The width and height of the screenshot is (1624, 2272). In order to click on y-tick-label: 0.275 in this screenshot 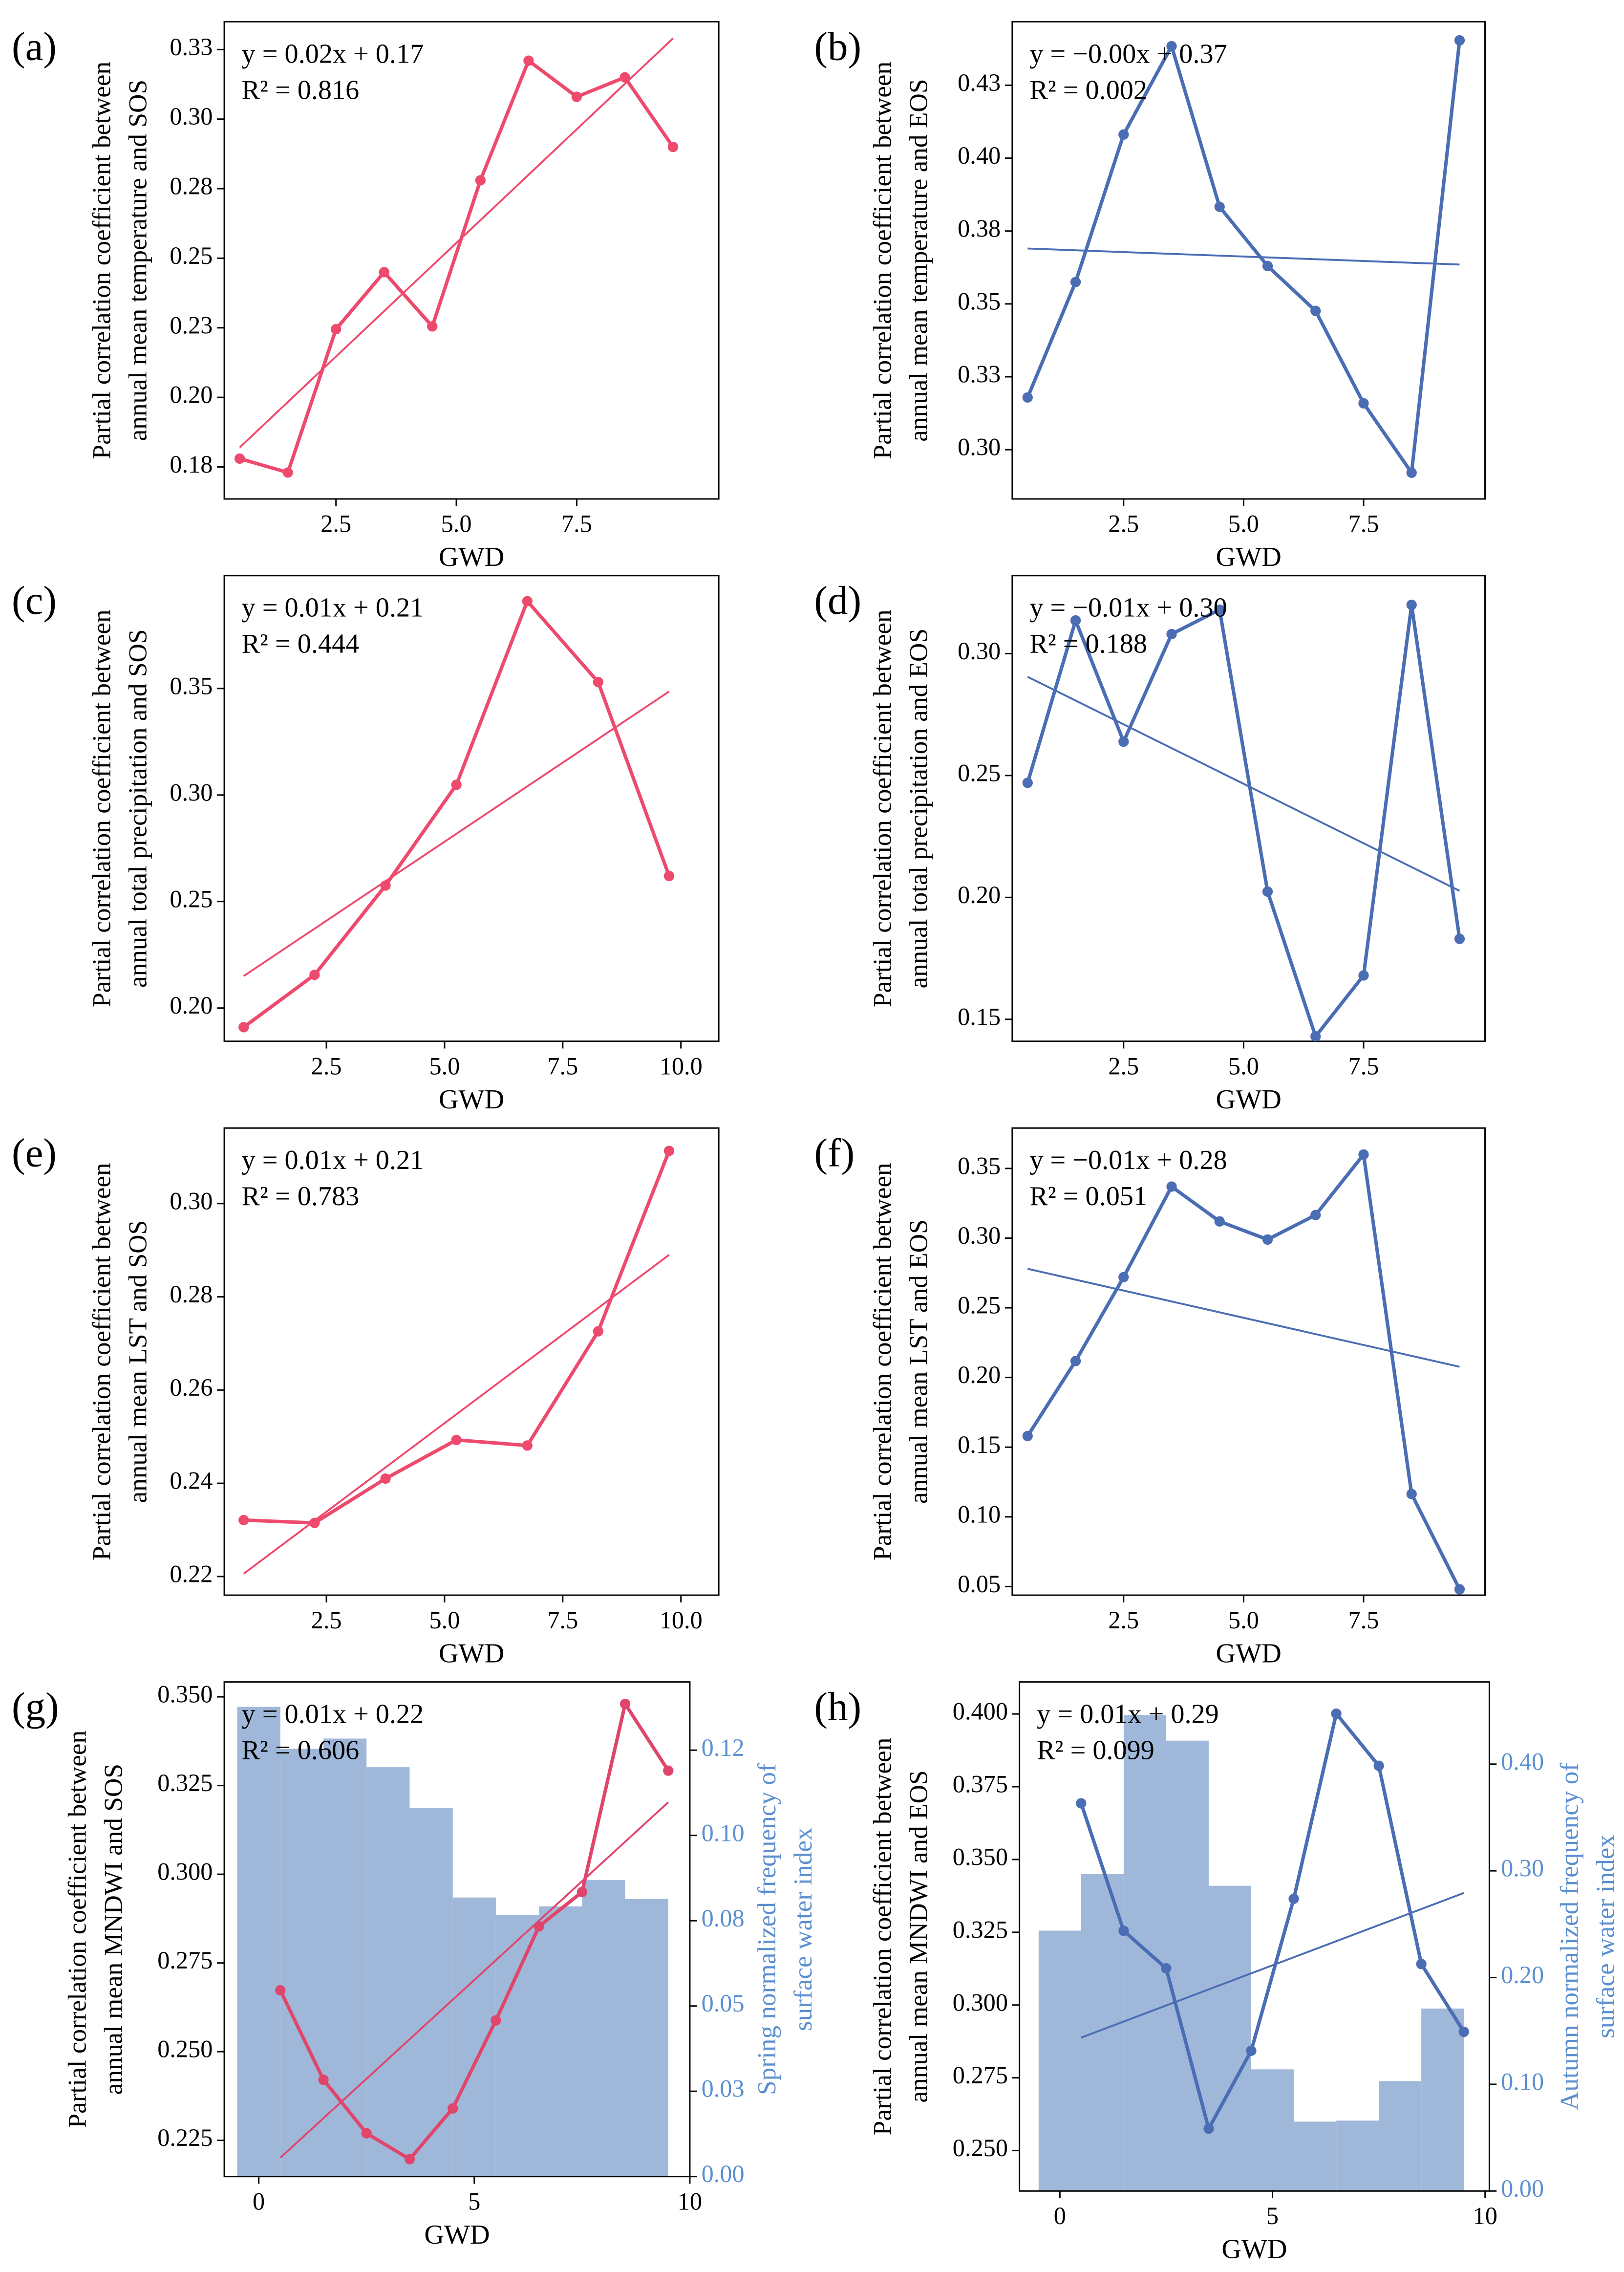, I will do `click(185, 1960)`.